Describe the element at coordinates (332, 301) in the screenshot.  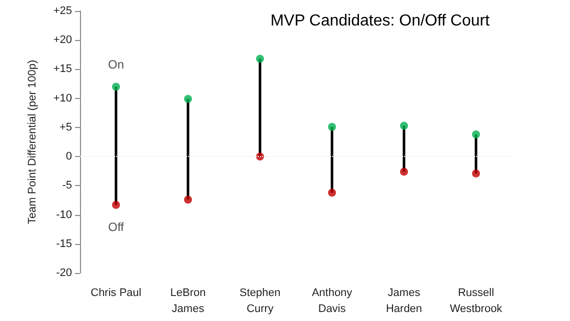
I see `x-tick-label: Anthony Davis` at that location.